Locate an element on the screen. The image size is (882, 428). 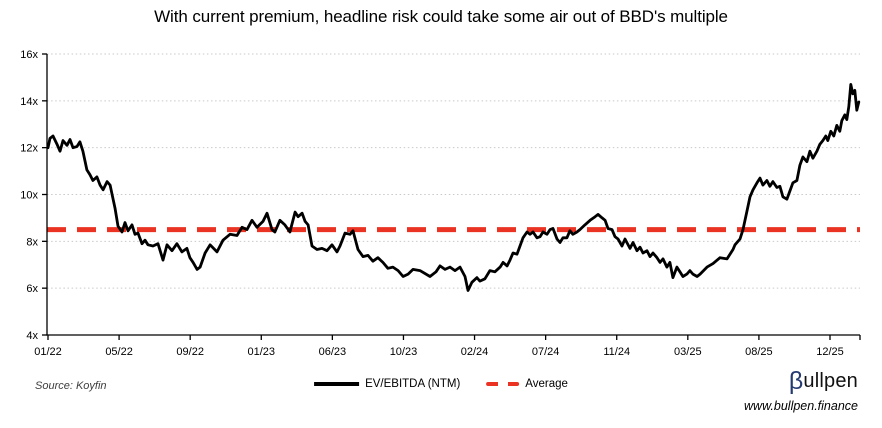
x-axis-label: 06/23 is located at coordinates (333, 352).